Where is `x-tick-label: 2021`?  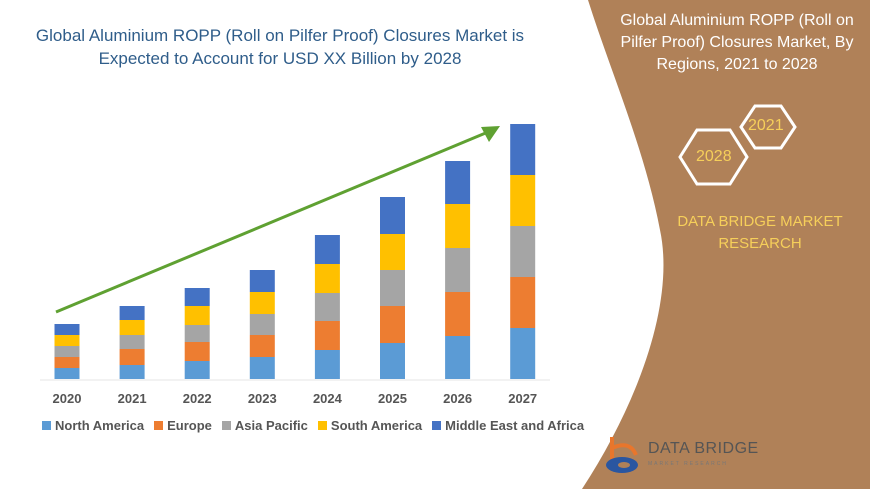
x-tick-label: 2021 is located at coordinates (132, 398).